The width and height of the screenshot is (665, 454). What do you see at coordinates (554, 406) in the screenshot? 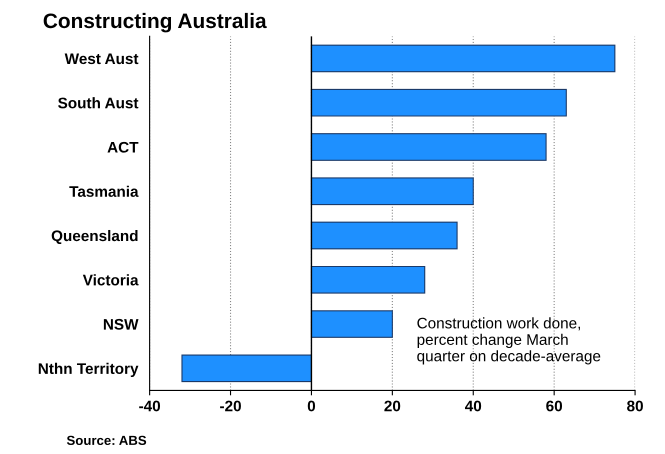
I see `x-tick-label: 60` at bounding box center [554, 406].